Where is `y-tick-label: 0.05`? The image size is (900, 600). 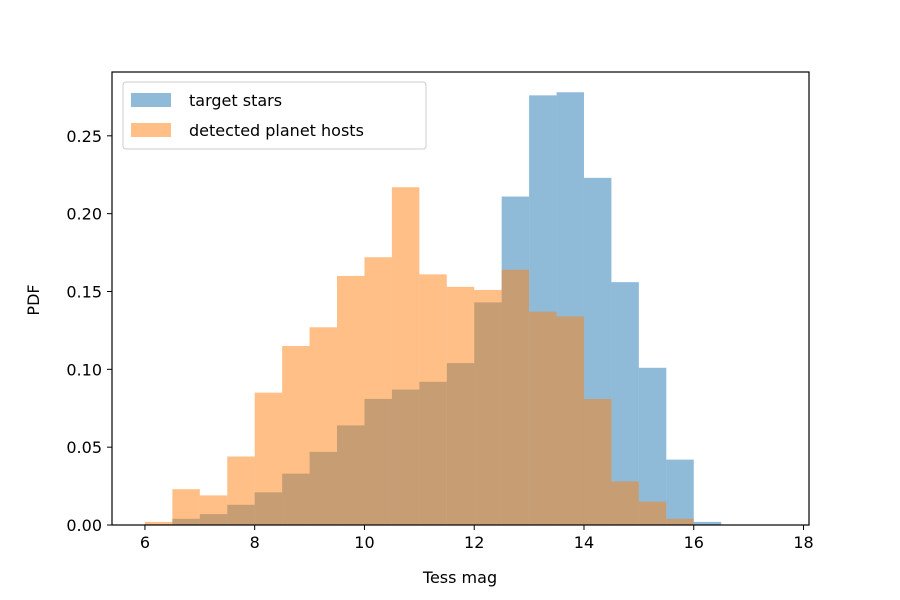
y-tick-label: 0.05 is located at coordinates (84, 447).